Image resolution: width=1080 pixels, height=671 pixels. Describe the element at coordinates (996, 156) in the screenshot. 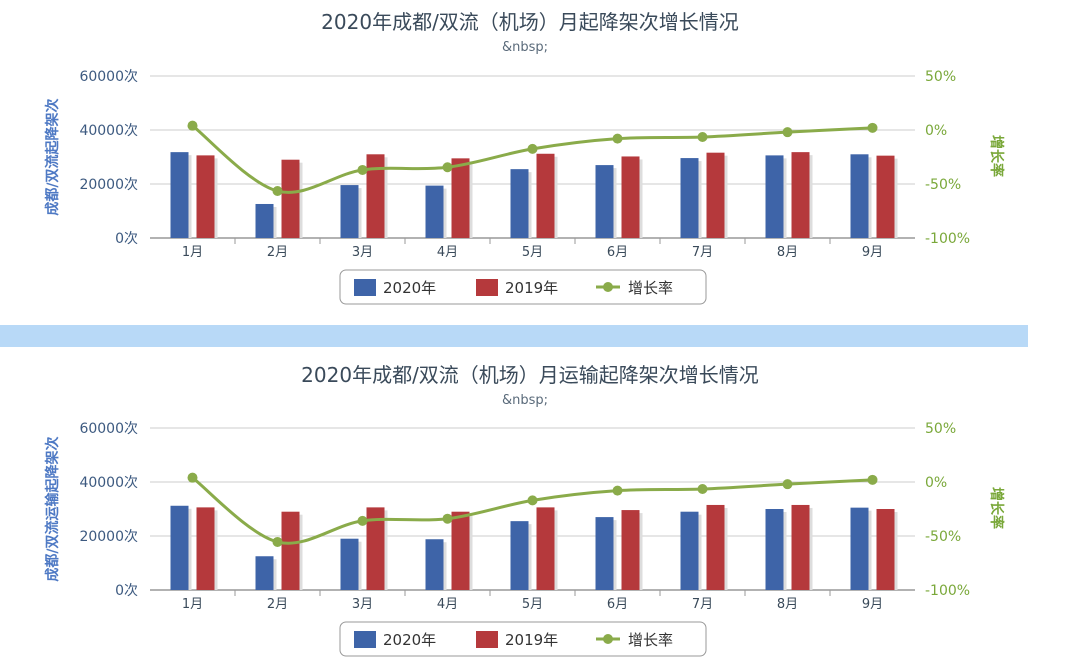

I see `y2-axis-title: 增长率` at that location.